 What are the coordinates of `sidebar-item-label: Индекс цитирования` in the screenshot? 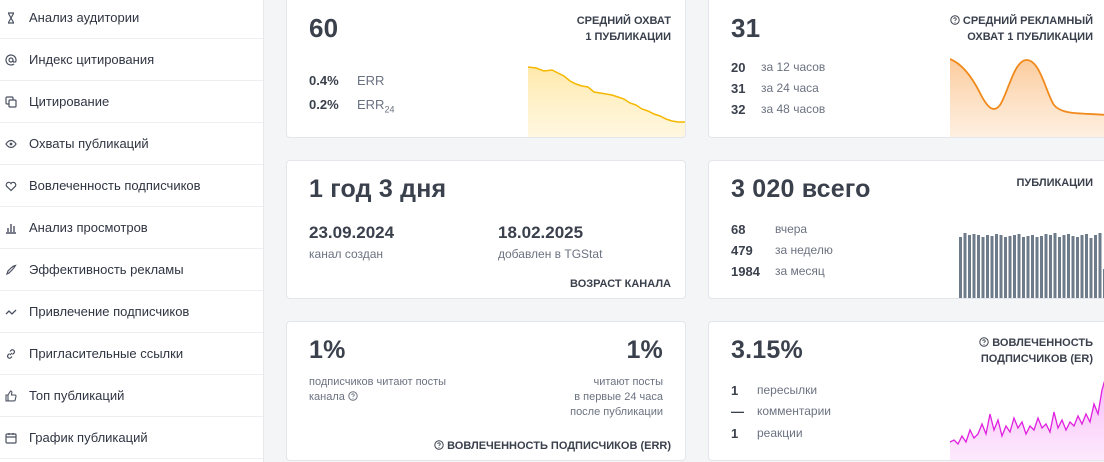 It's located at (92, 59).